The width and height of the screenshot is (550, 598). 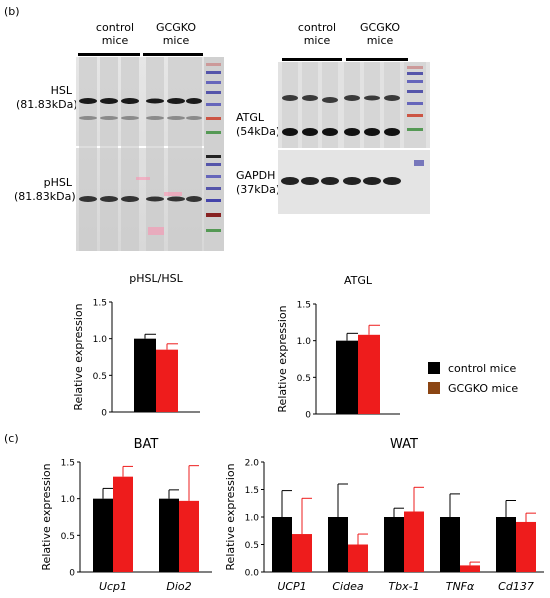 What do you see at coordinates (317, 34) in the screenshot?
I see `right-blot-group-control: control mice` at bounding box center [317, 34].